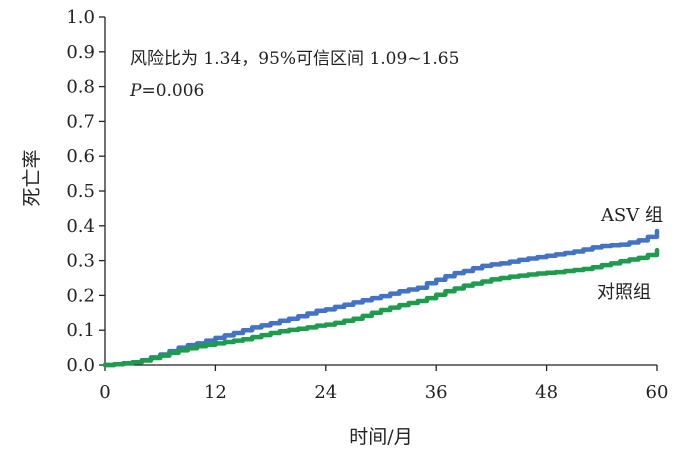  Describe the element at coordinates (80, 17) in the screenshot. I see `y-tick-label: 1.0` at that location.